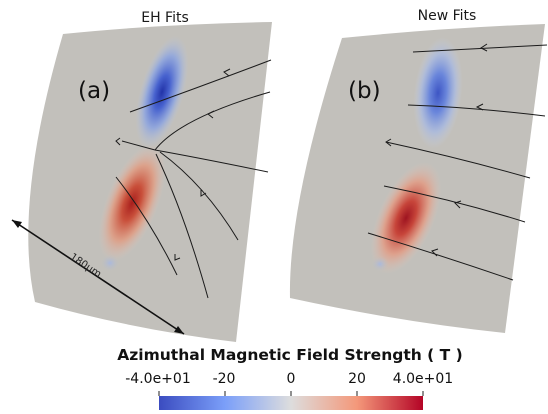 Image resolution: width=548 pixels, height=414 pixels. I want to click on panel-a-negative-field-region, so click(162, 92).